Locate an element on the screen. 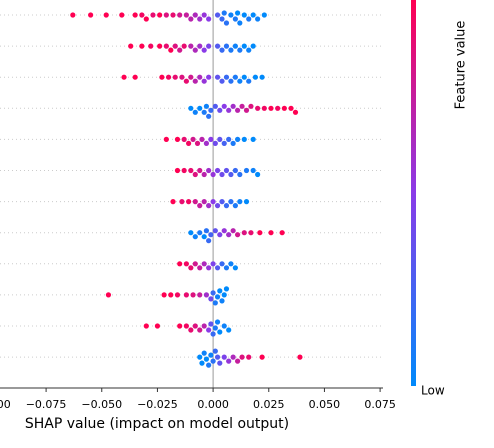 The height and width of the screenshot is (448, 494). x-tick-label: −0.050 is located at coordinates (101, 404).